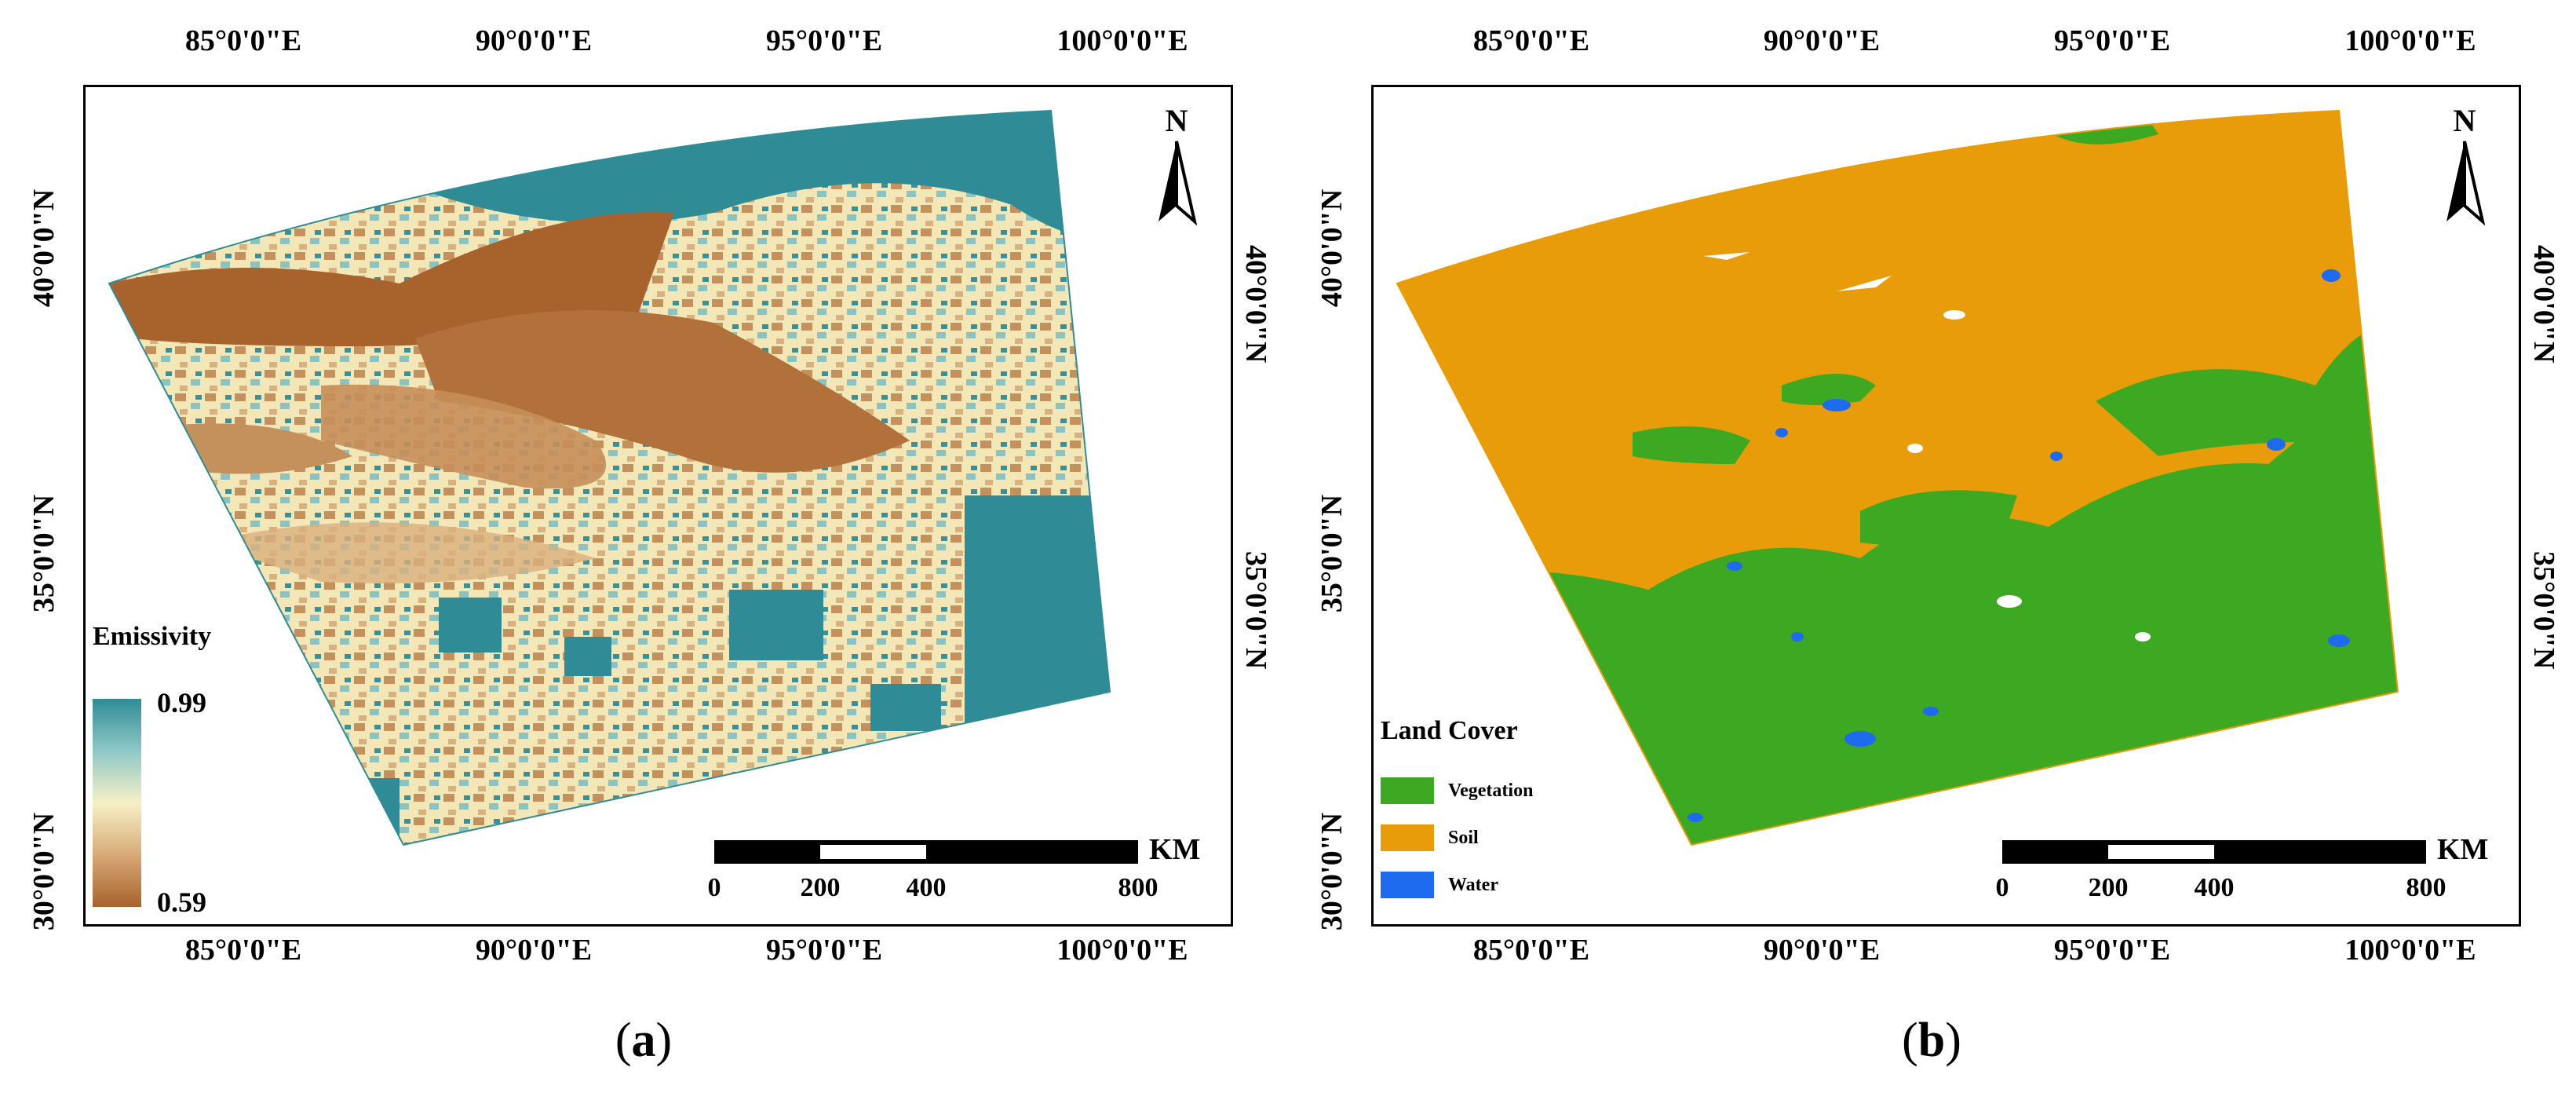  I want to click on legend-title: Land Cover, so click(1449, 730).